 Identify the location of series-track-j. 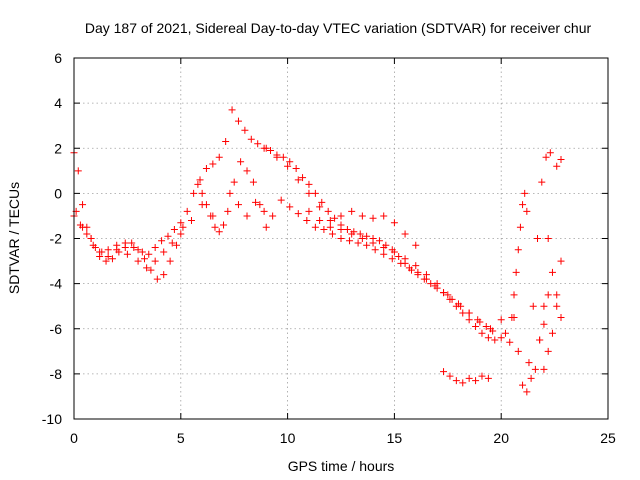
(552, 315).